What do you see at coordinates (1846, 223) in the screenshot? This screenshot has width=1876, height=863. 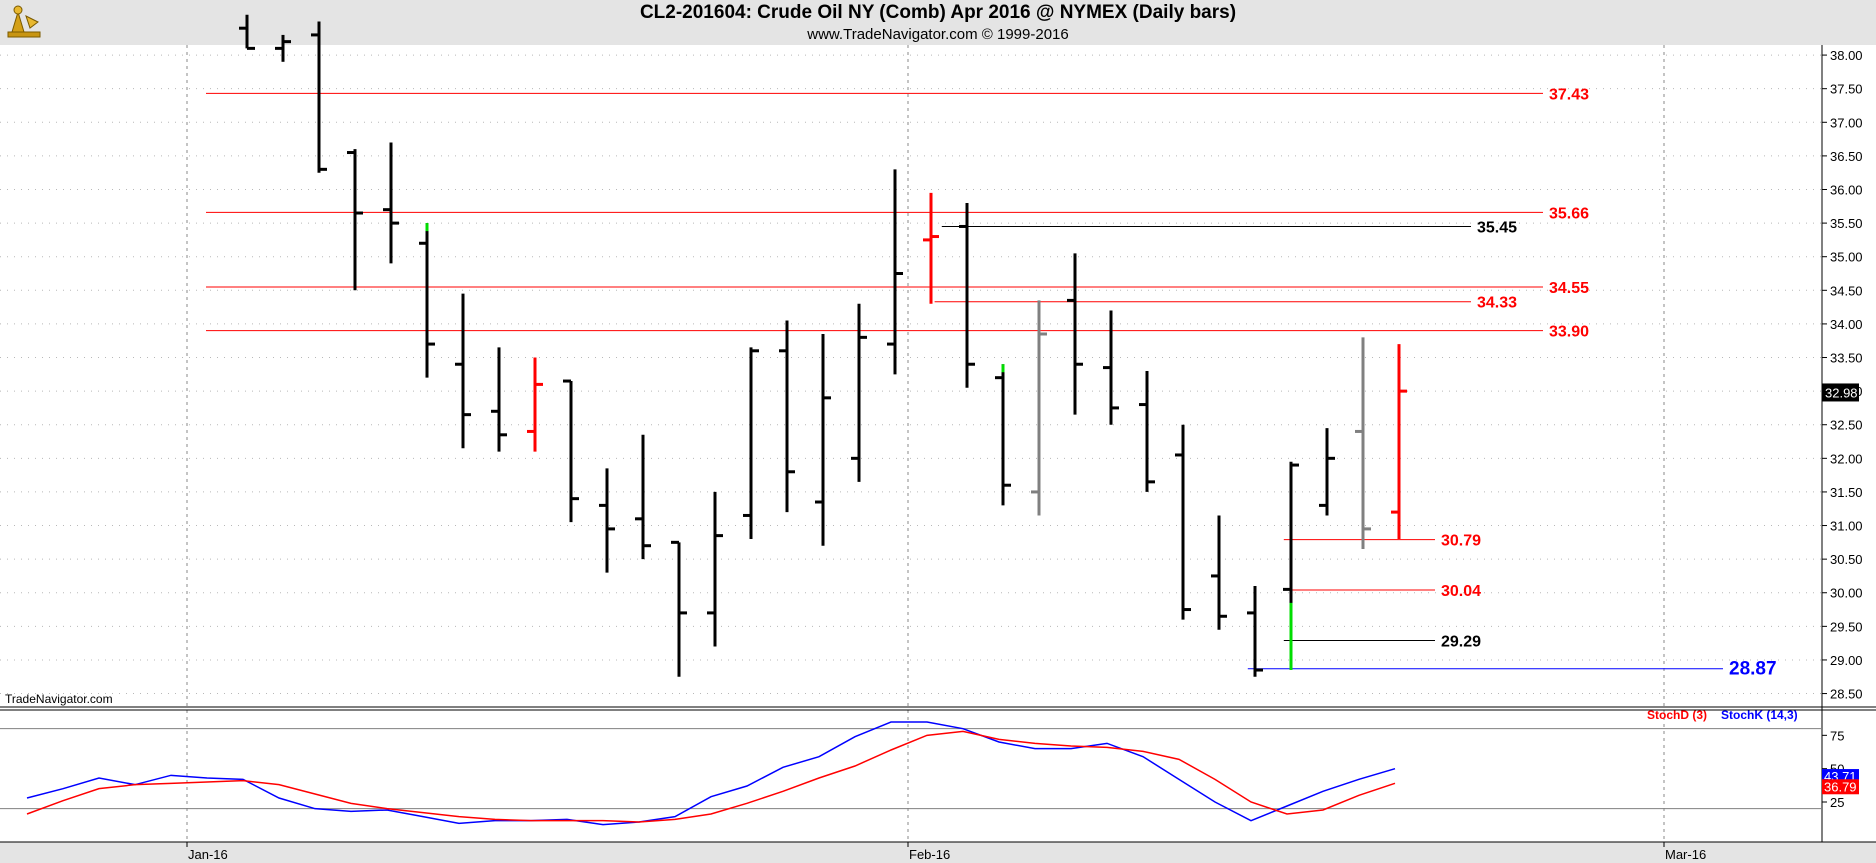 I see `price-tick-label: 35.50` at bounding box center [1846, 223].